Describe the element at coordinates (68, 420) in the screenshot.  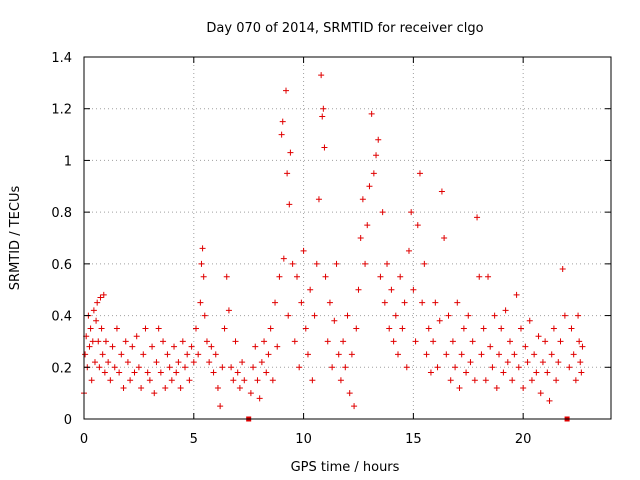
I see `y-tick-label: 0` at that location.